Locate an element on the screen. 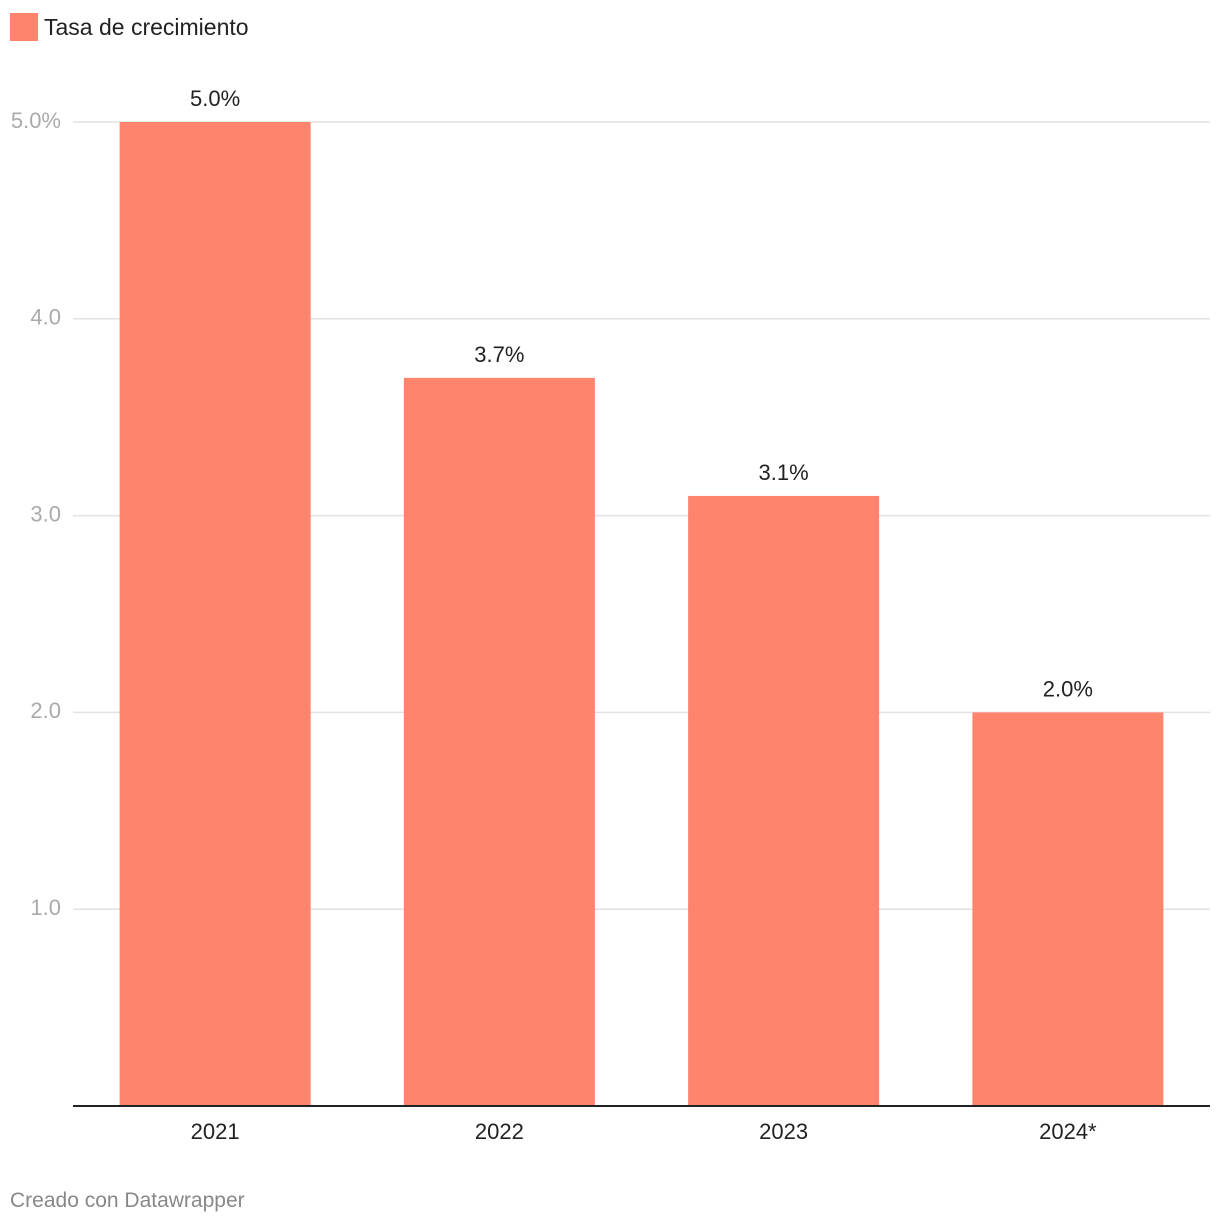 The width and height of the screenshot is (1220, 1228). credit-text: Creado con Datawrapper is located at coordinates (127, 1200).